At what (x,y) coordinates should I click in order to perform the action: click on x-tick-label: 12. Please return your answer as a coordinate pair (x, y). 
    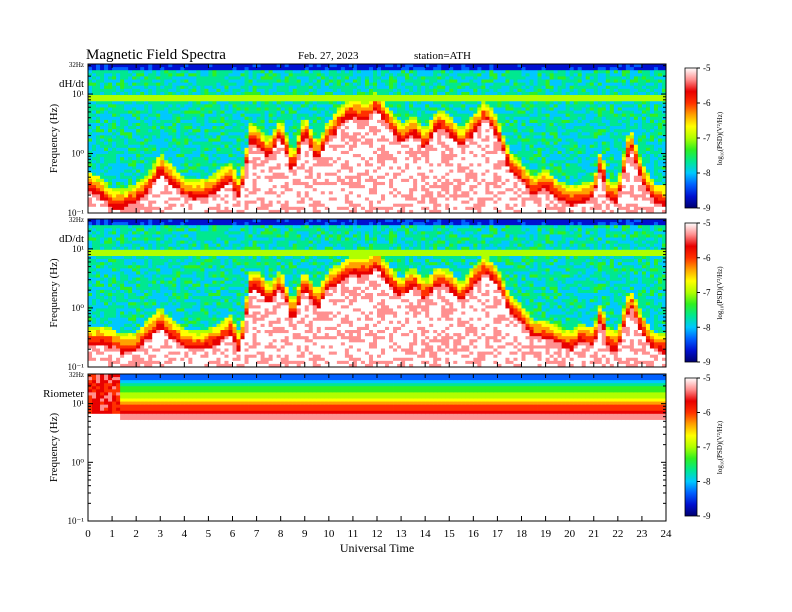
    Looking at the image, I should click on (377, 534).